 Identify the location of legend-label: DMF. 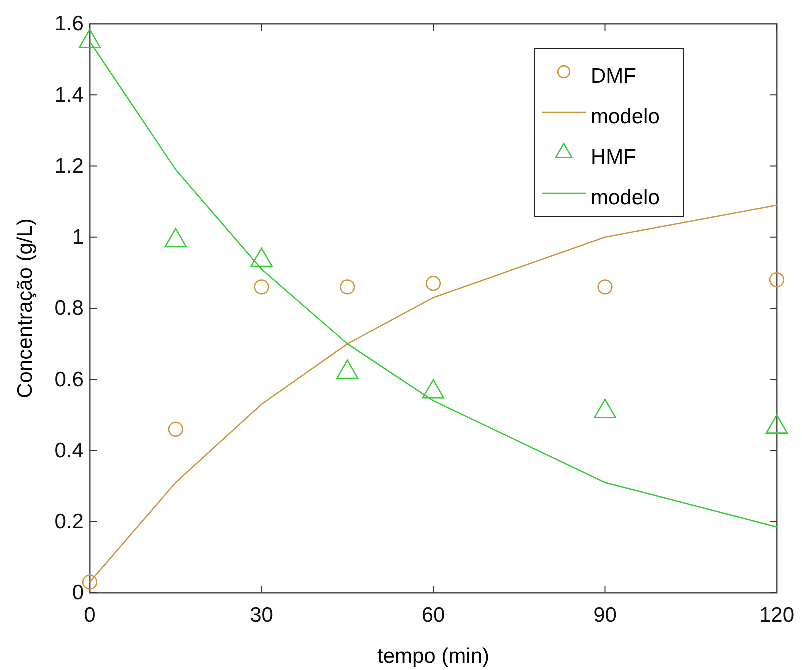
(613, 76).